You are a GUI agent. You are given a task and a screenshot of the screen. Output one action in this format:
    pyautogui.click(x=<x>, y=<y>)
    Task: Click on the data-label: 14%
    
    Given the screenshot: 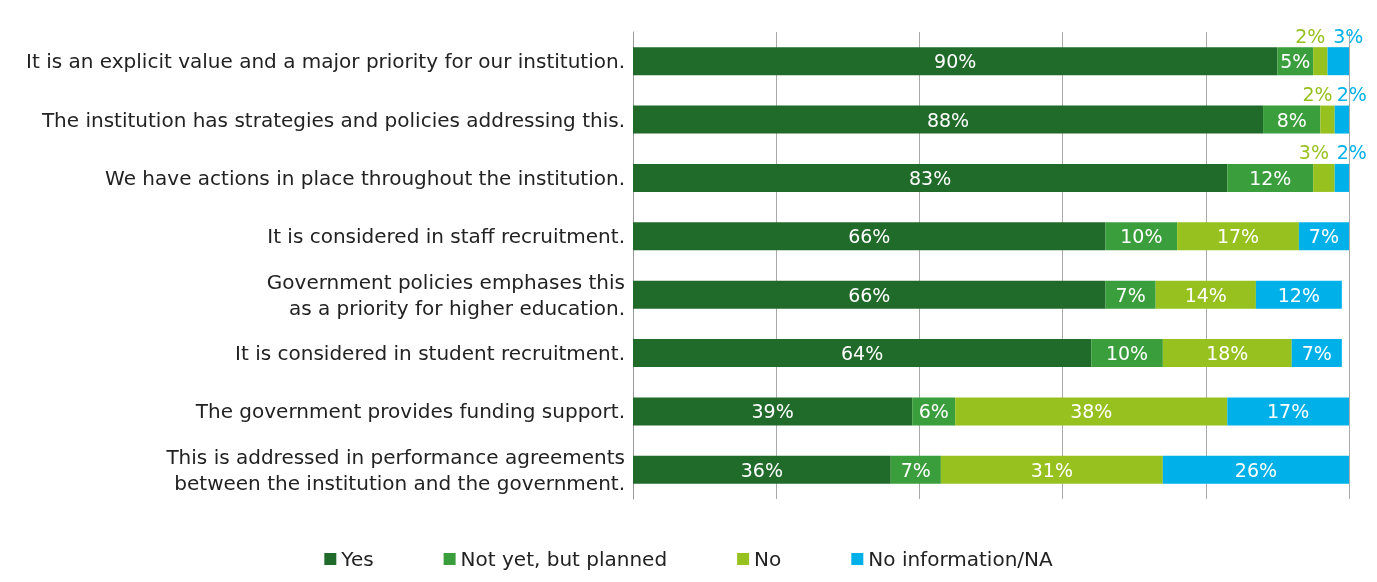 What is the action you would take?
    pyautogui.click(x=1205, y=294)
    